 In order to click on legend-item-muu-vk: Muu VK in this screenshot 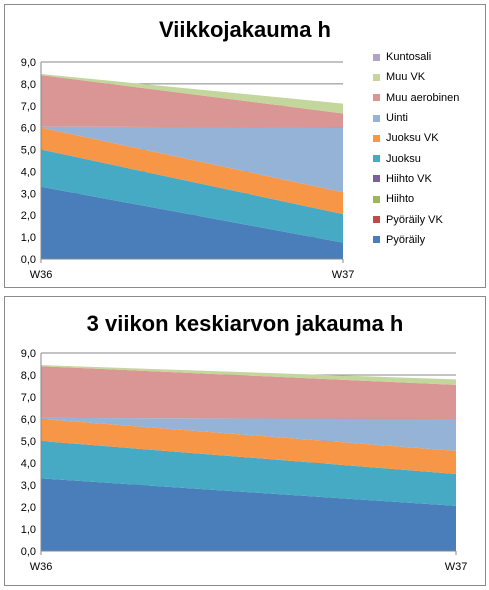, I will do `click(416, 77)`.